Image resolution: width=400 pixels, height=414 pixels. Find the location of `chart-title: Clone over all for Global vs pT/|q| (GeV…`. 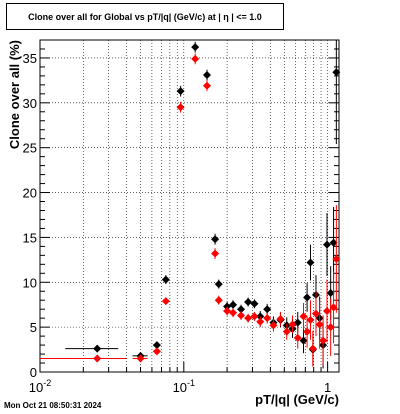

chart-title: Clone over all for Global vs pT/|q| (GeV… is located at coordinates (145, 16).